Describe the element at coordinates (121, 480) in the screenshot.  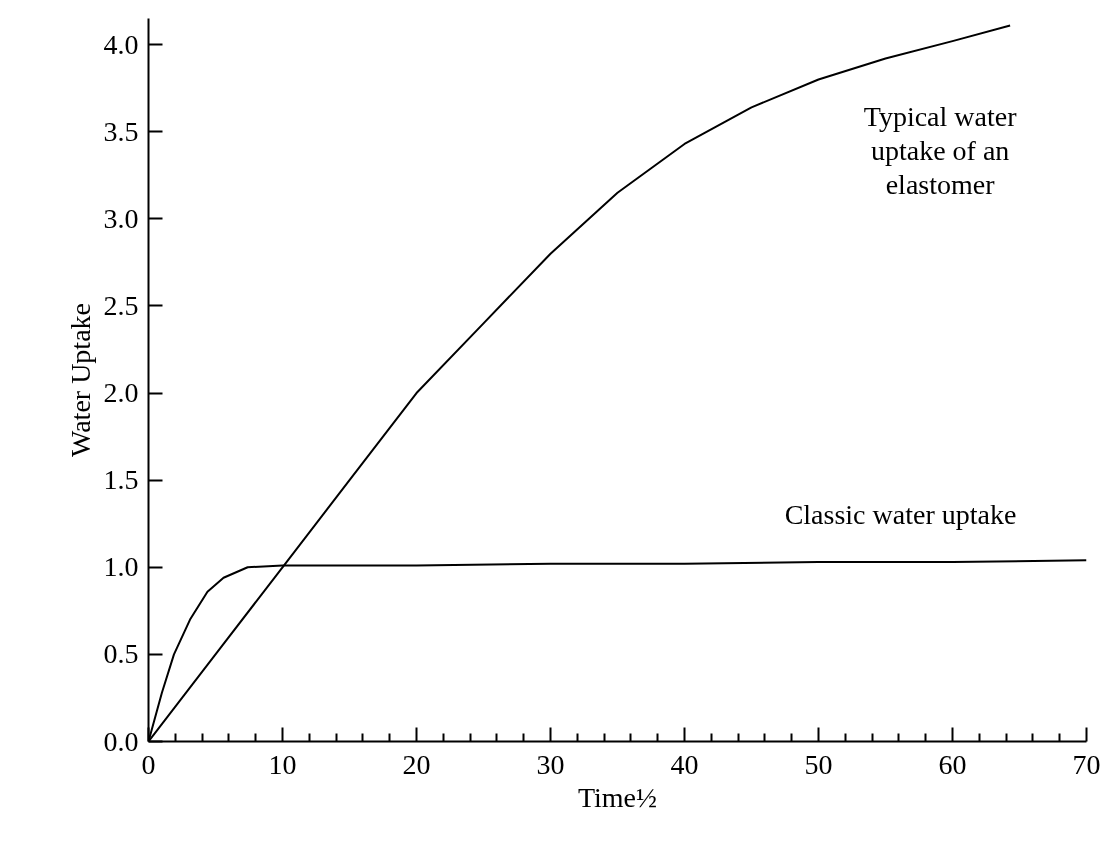
I see `y-tick-label: 1.5` at that location.